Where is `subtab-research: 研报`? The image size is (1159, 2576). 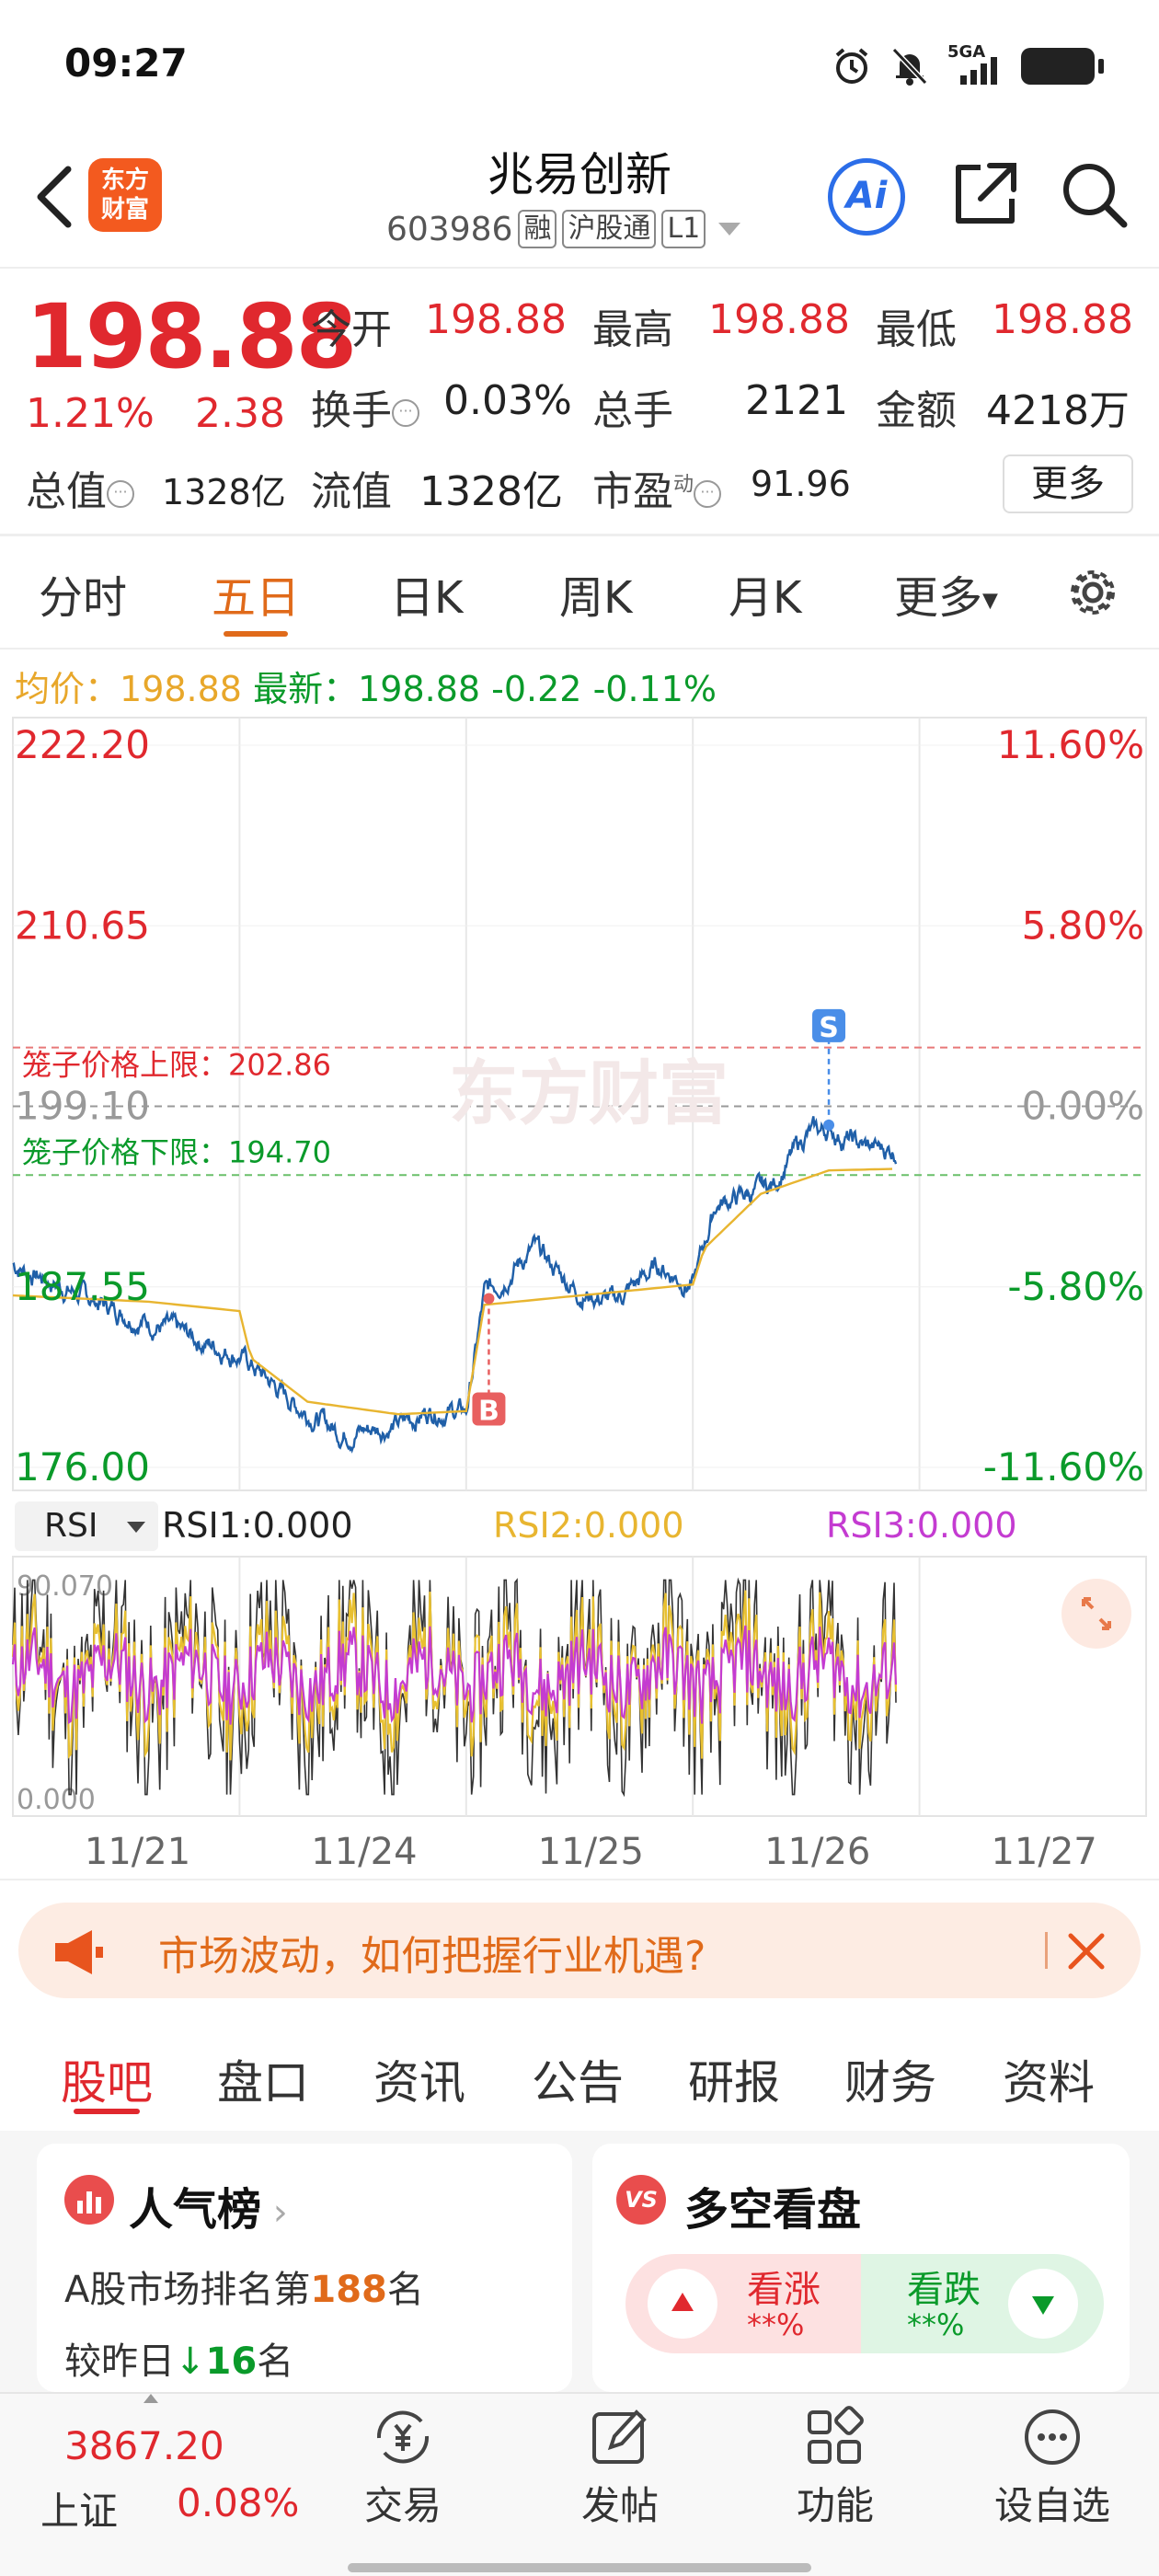
subtab-research: 研报 is located at coordinates (734, 2083).